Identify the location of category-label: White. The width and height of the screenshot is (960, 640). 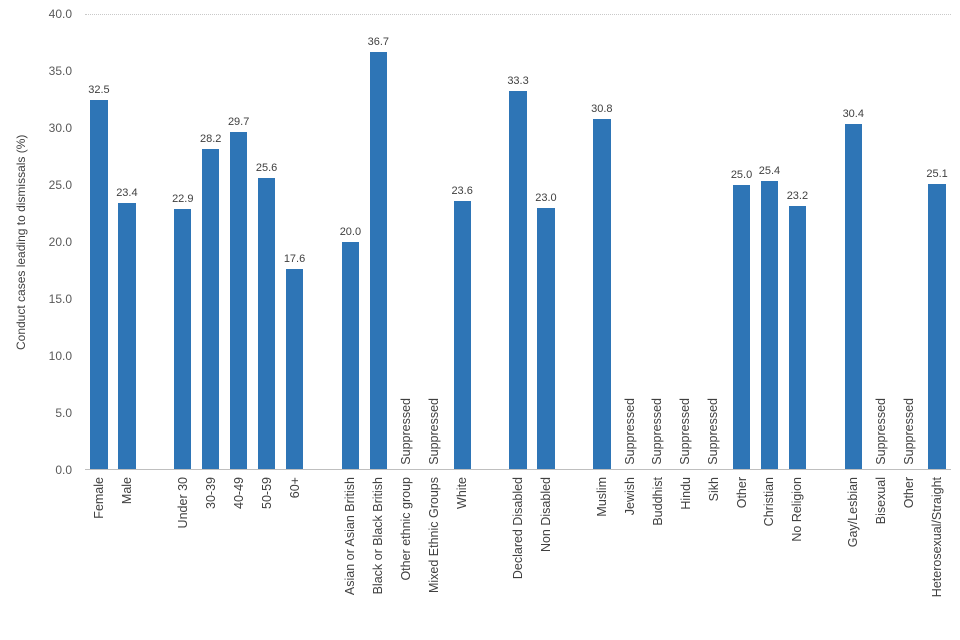
(461, 493).